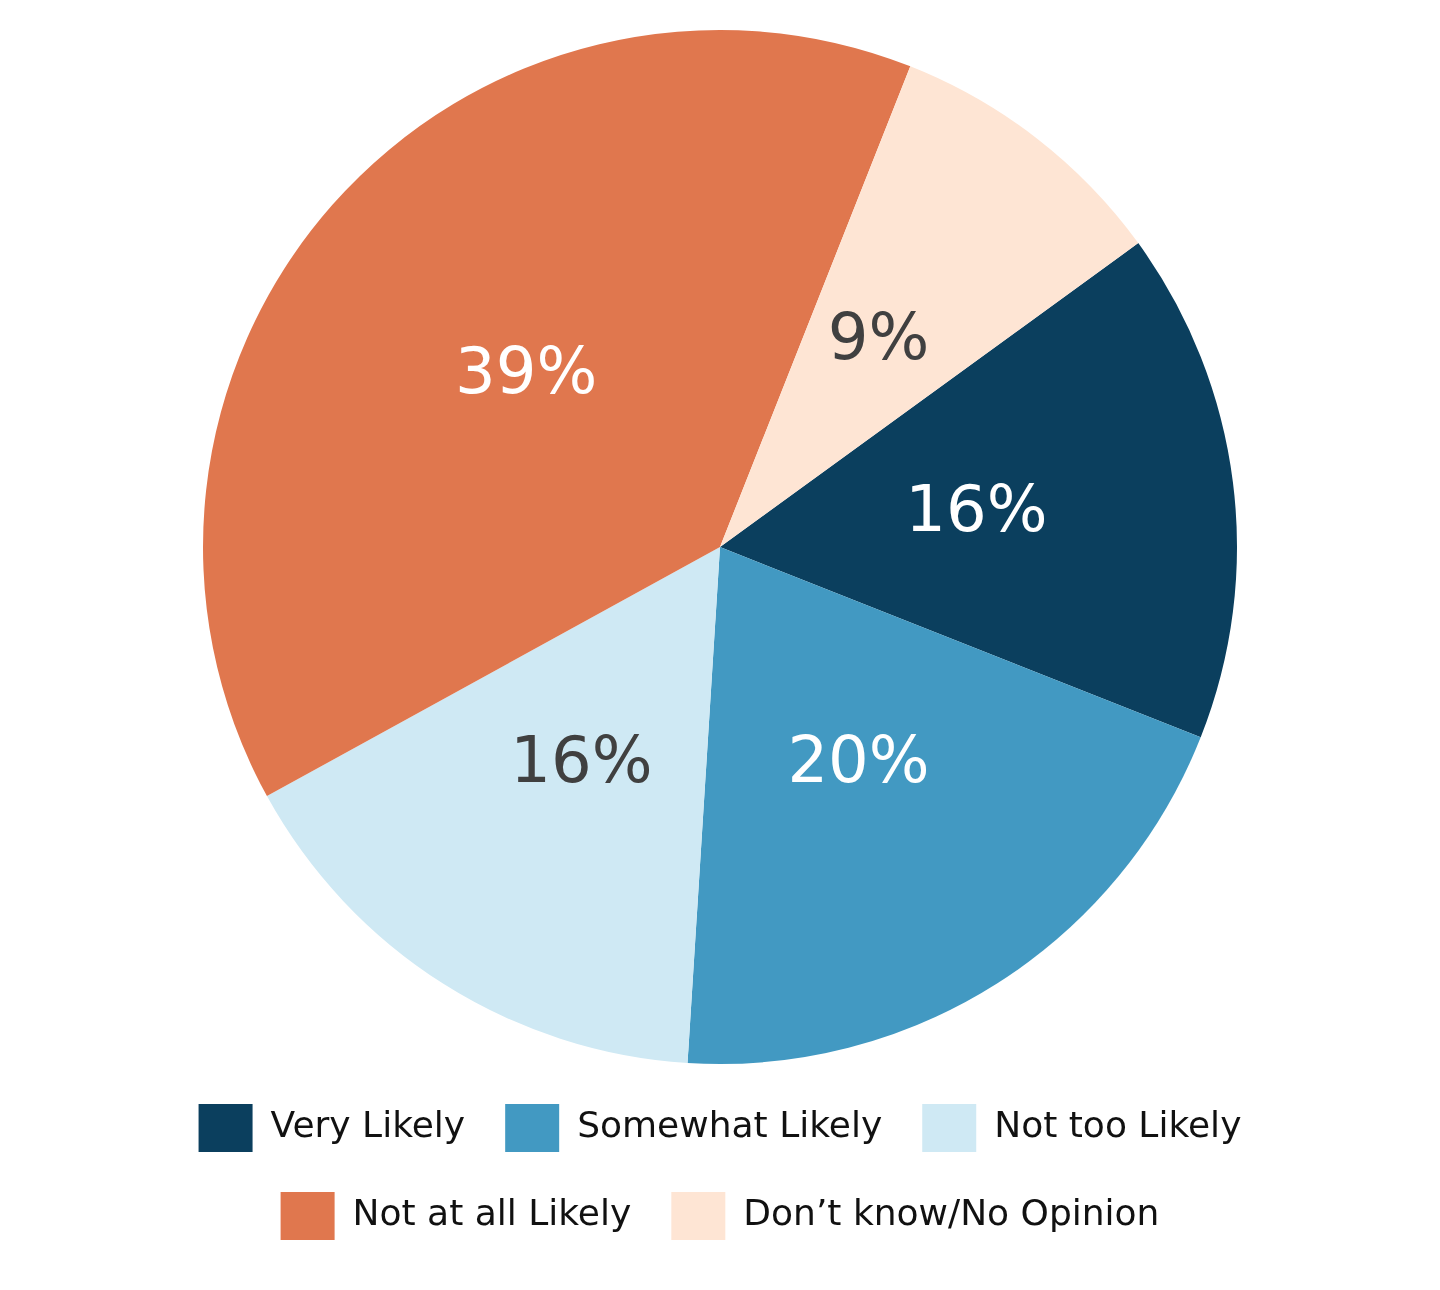 The height and width of the screenshot is (1290, 1440). I want to click on data-label: 9%, so click(878, 337).